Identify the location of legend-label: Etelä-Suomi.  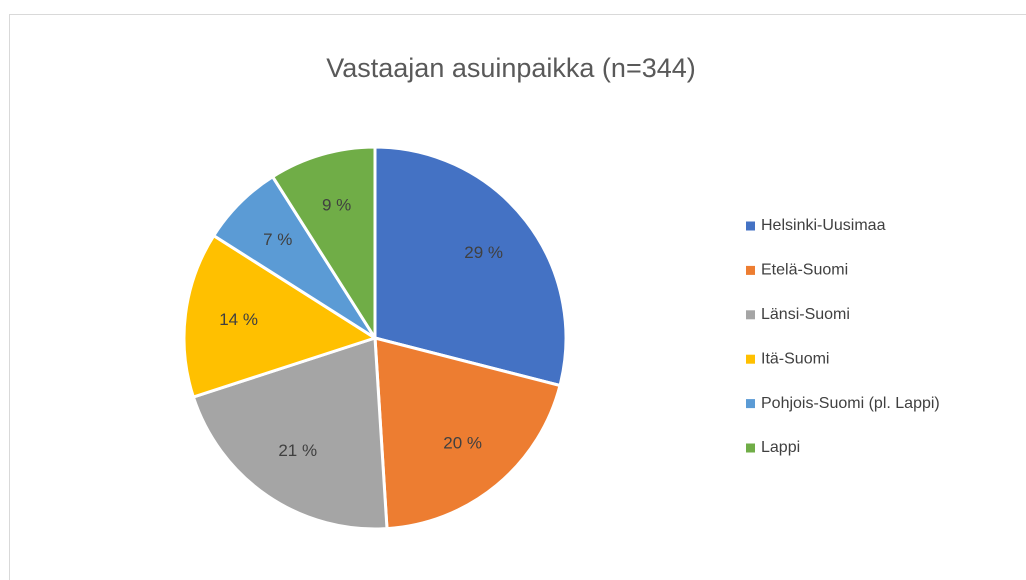
(804, 270).